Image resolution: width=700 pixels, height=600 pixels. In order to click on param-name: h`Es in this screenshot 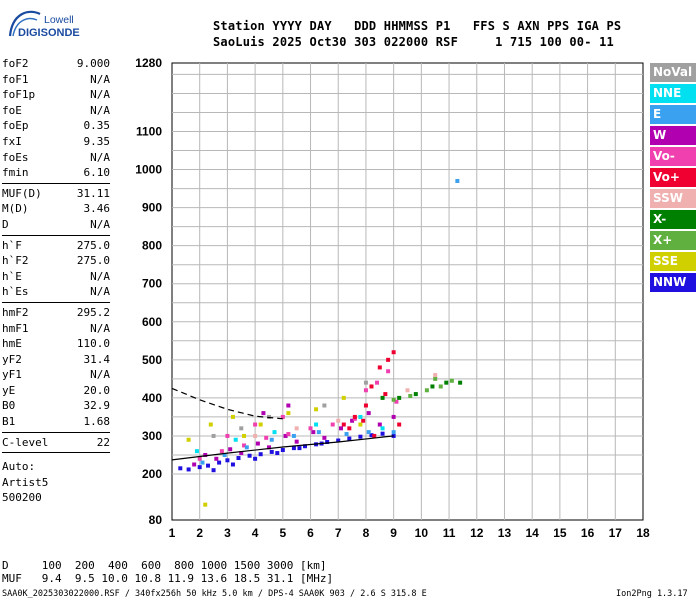, I will do `click(15, 292)`.